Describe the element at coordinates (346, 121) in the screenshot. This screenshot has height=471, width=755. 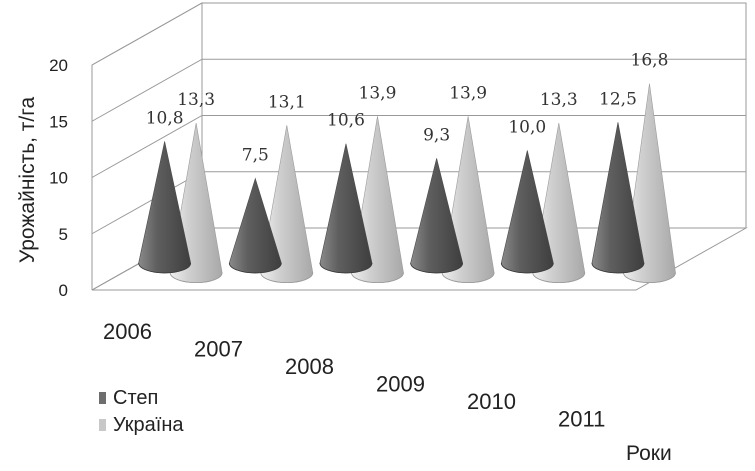
I see `data-label: 10,6` at that location.